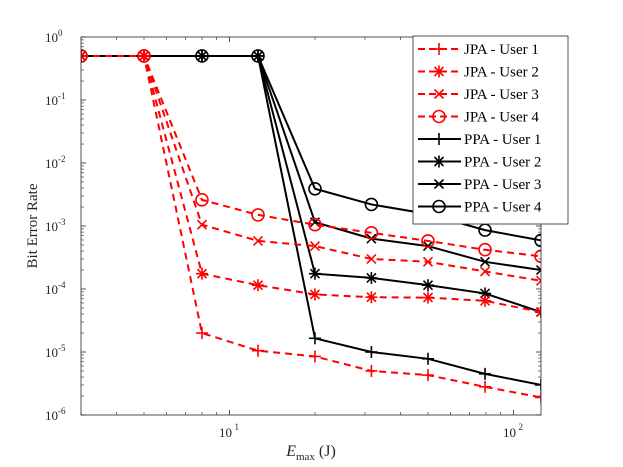  I want to click on y-tick-exponent: -2, so click(62, 159).